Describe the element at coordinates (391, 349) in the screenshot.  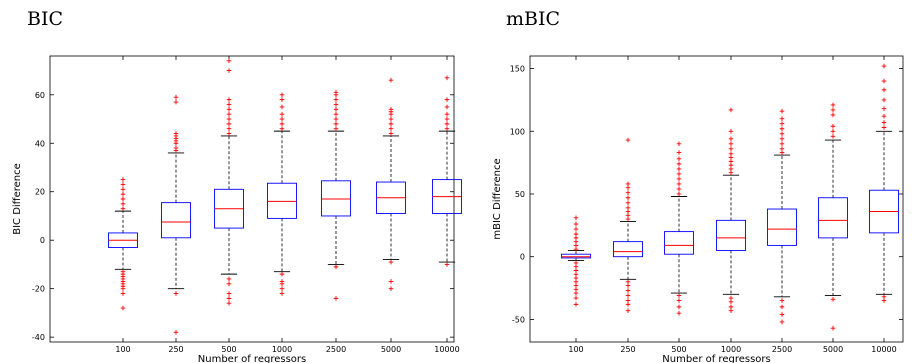
I see `bic-xtick-label: 5000` at that location.